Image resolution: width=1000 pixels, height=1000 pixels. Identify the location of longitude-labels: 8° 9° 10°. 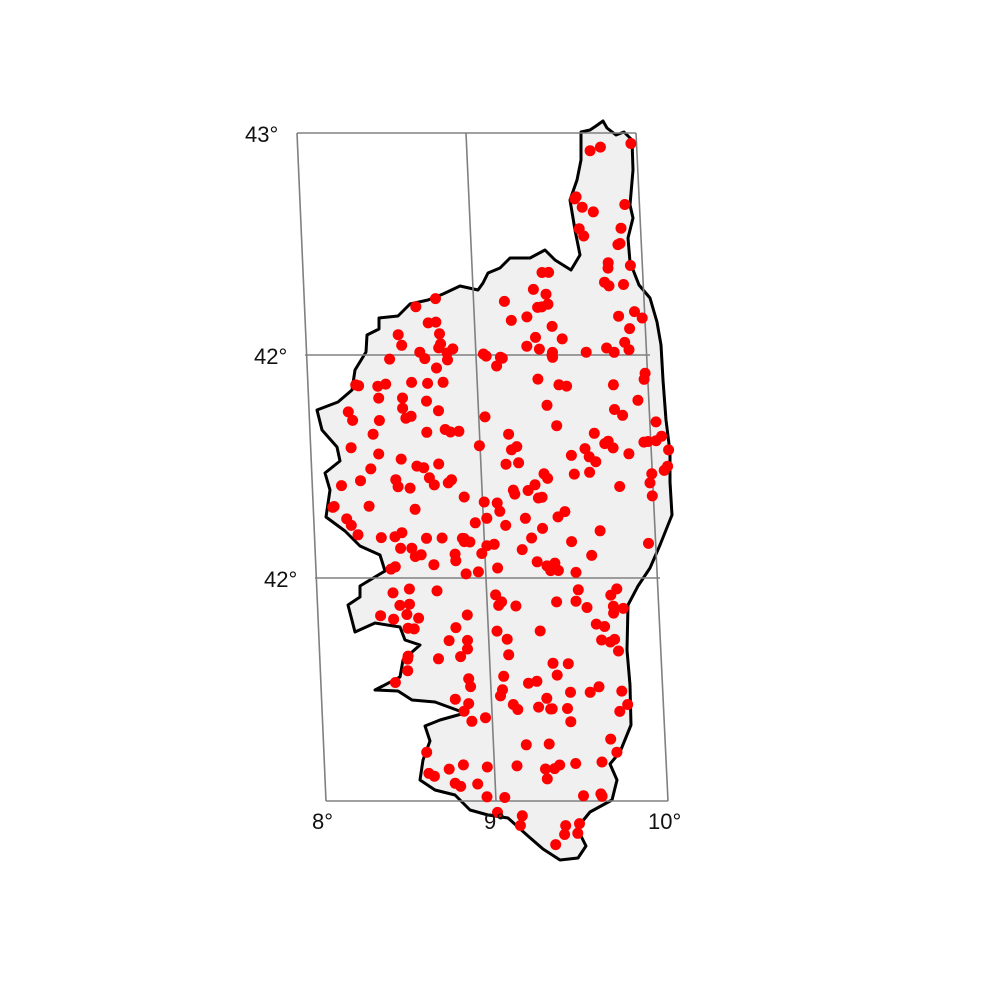
(496, 821).